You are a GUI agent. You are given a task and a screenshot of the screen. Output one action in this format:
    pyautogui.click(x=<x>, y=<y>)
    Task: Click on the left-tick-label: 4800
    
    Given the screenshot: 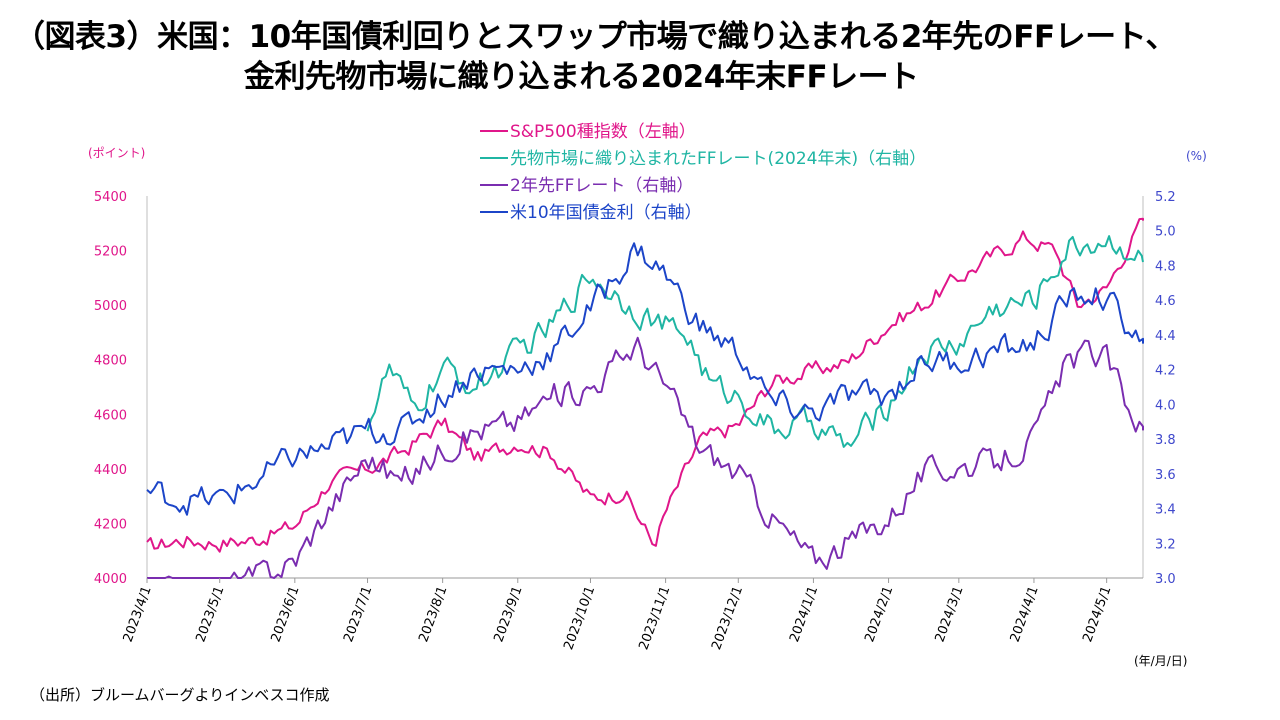 What is the action you would take?
    pyautogui.click(x=110, y=361)
    